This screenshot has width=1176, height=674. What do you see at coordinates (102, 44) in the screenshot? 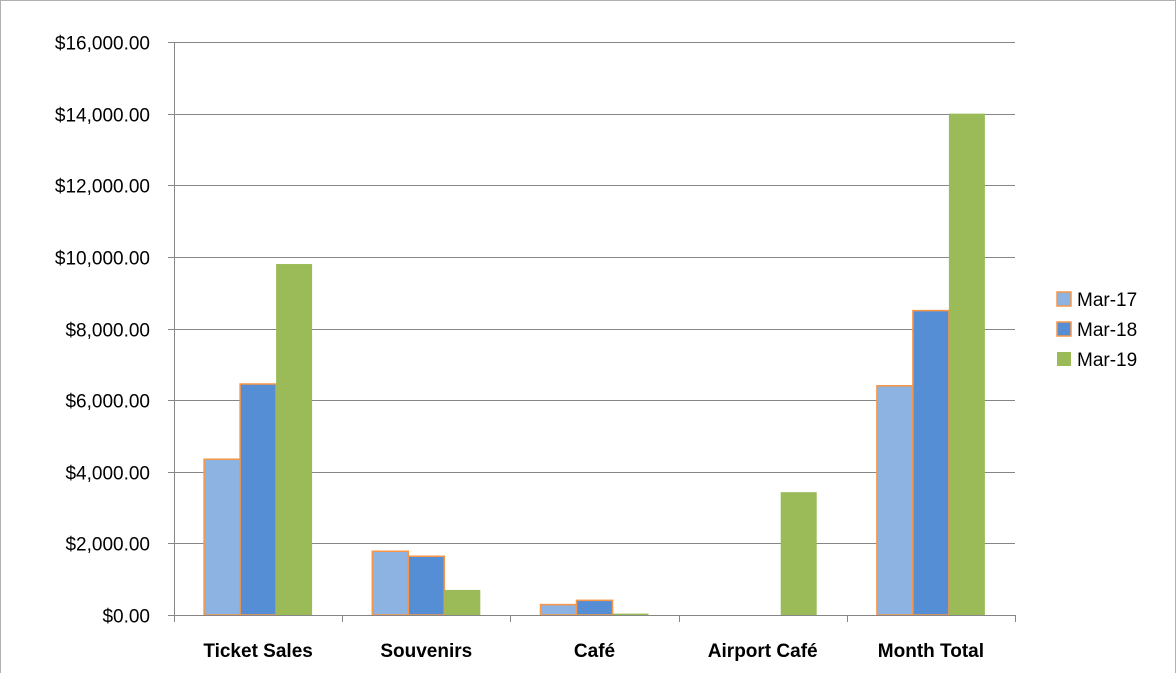
I see `y-tick-label: $16,000.00` at bounding box center [102, 44].